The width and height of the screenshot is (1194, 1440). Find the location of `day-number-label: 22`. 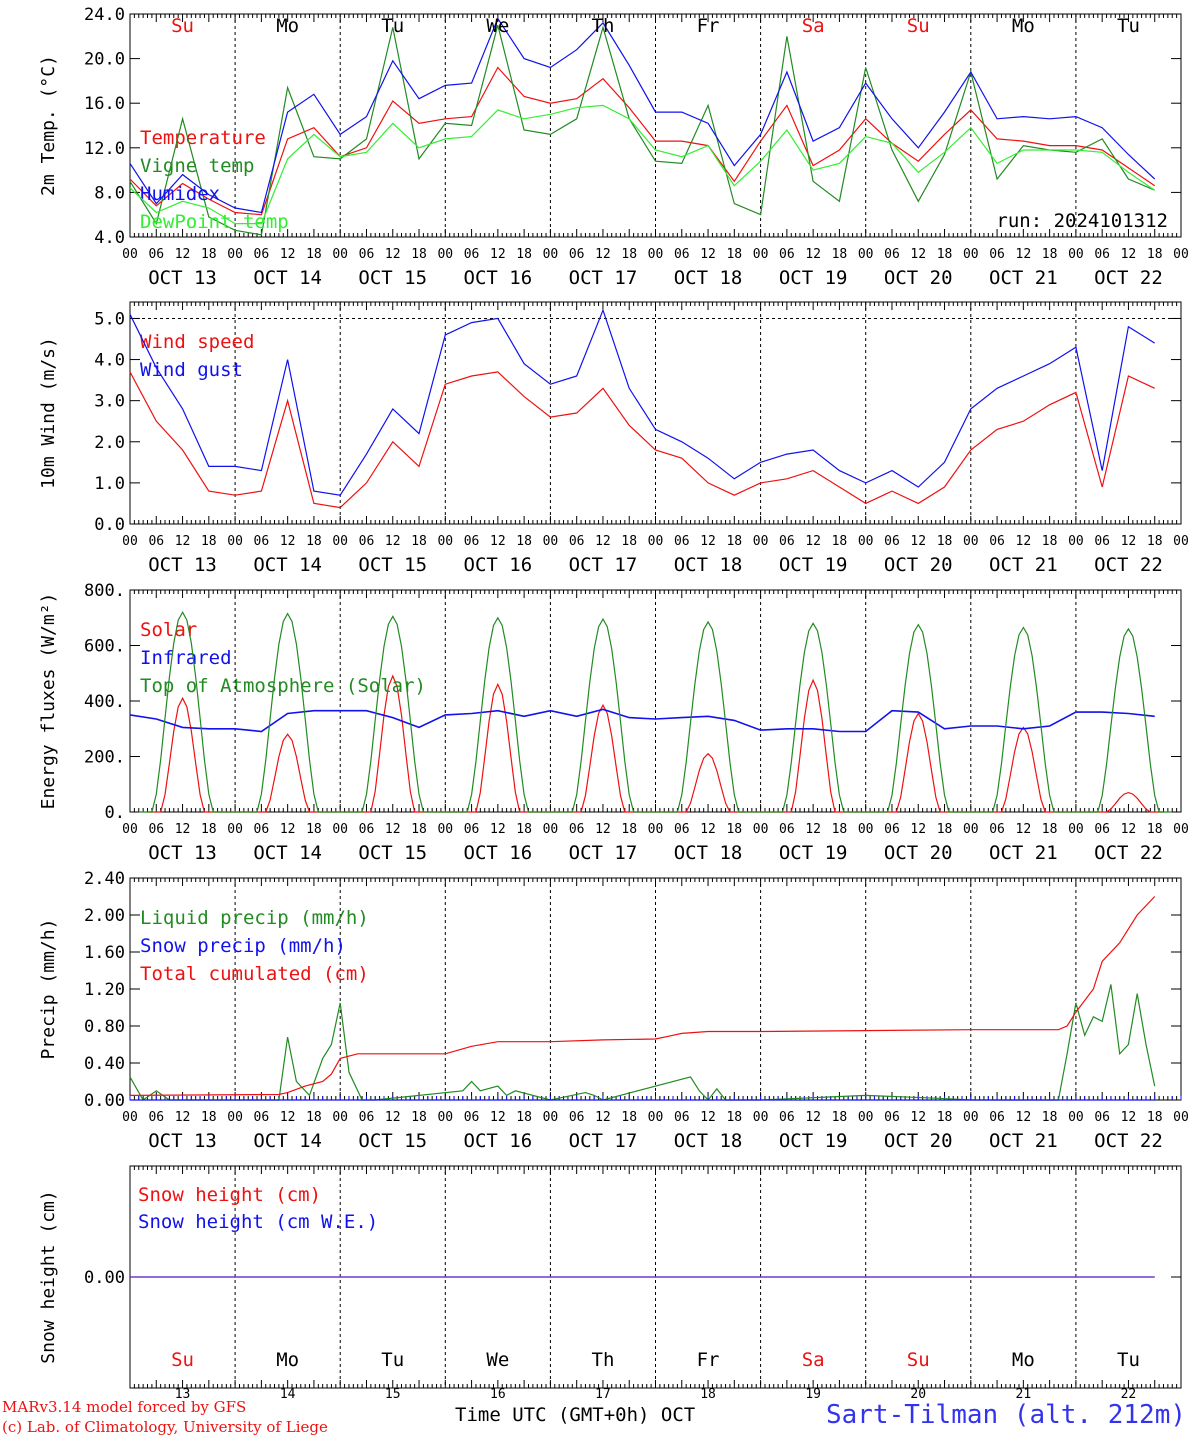

day-number-label: 22 is located at coordinates (1129, 1394).